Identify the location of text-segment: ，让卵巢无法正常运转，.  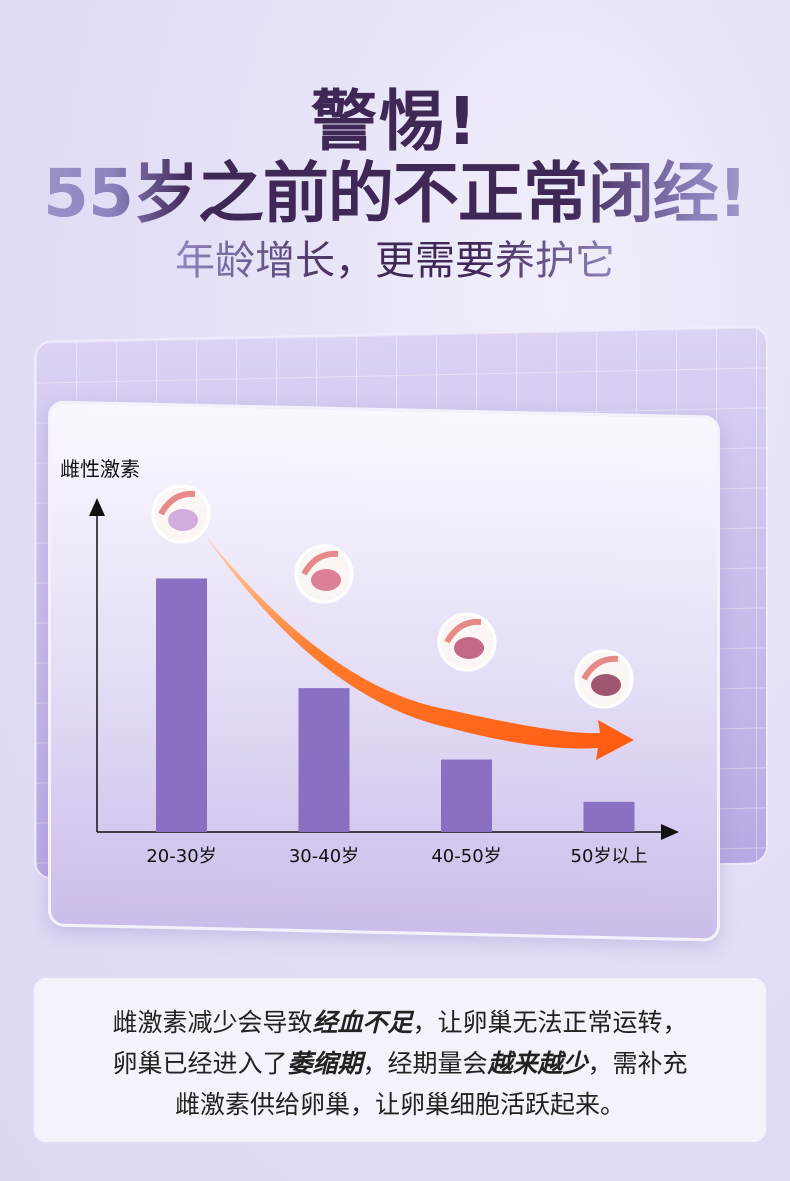
(550, 1022).